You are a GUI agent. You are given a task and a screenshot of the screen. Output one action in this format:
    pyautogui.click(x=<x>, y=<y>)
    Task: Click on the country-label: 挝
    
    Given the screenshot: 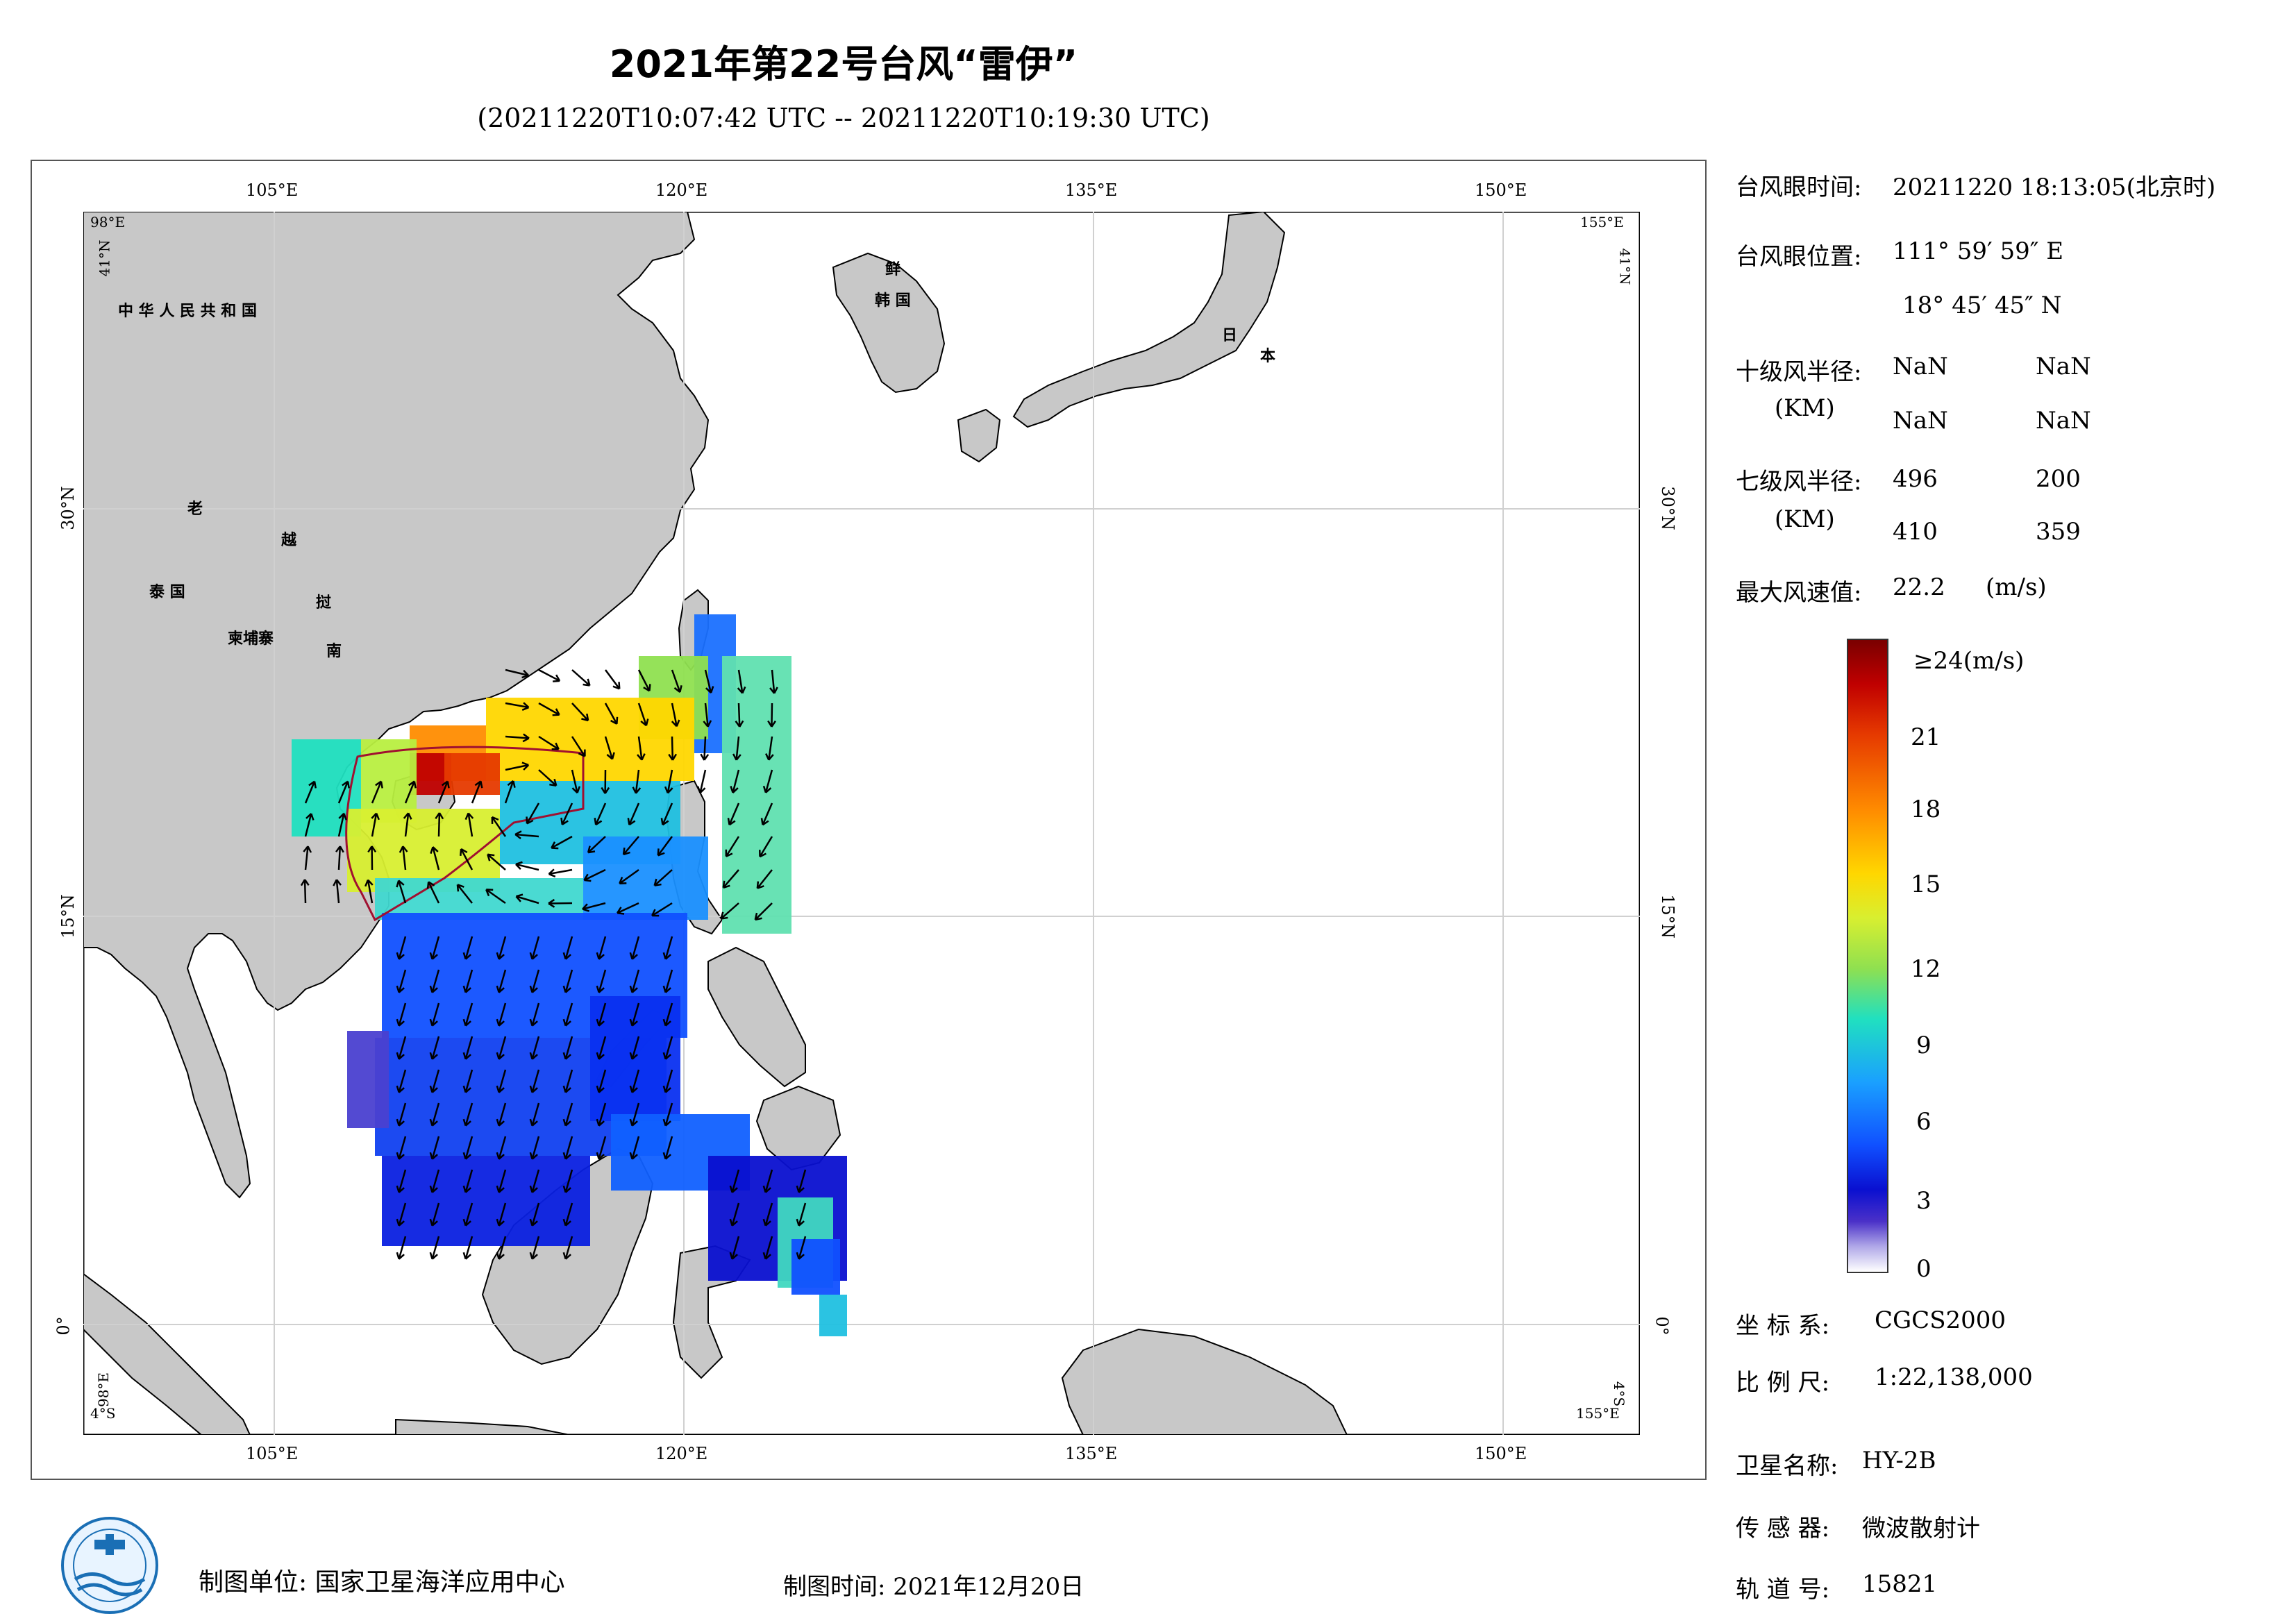 What is the action you would take?
    pyautogui.click(x=324, y=603)
    